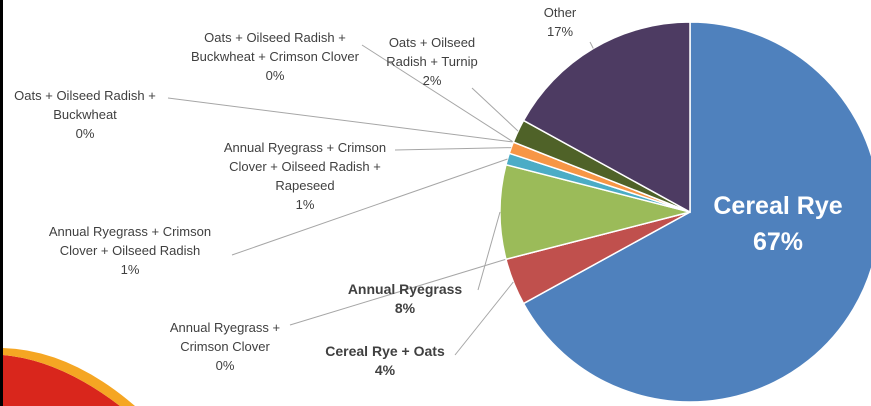 This screenshot has width=871, height=406. What do you see at coordinates (778, 206) in the screenshot?
I see `category-label: Cereal Rye` at bounding box center [778, 206].